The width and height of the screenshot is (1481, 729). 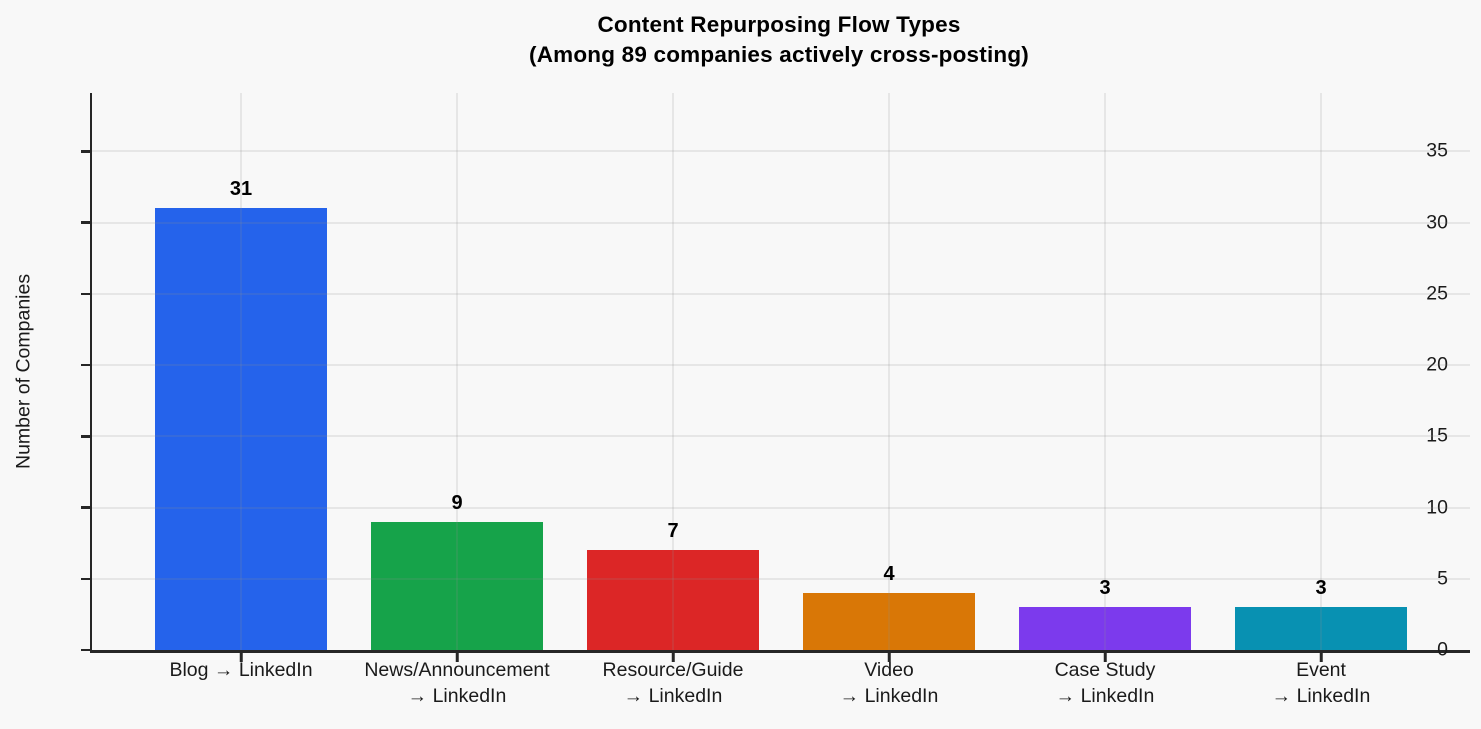 What do you see at coordinates (1442, 578) in the screenshot?
I see `y-tick-label: 5` at bounding box center [1442, 578].